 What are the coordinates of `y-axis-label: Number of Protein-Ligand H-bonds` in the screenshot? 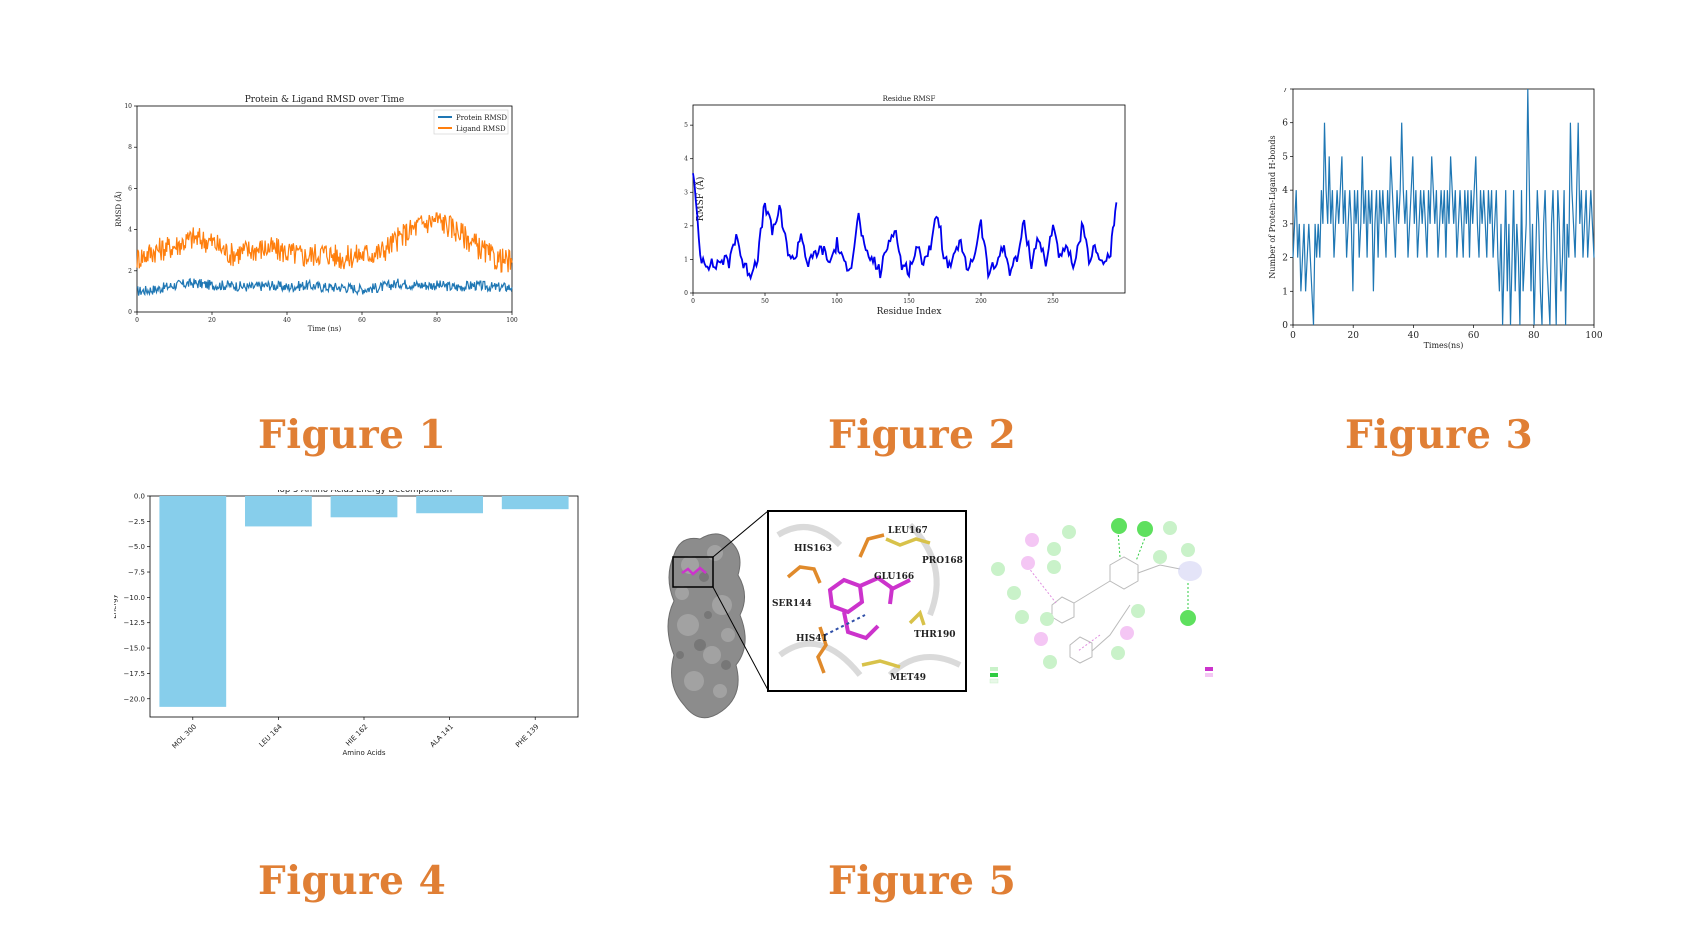 It's located at (1272, 206).